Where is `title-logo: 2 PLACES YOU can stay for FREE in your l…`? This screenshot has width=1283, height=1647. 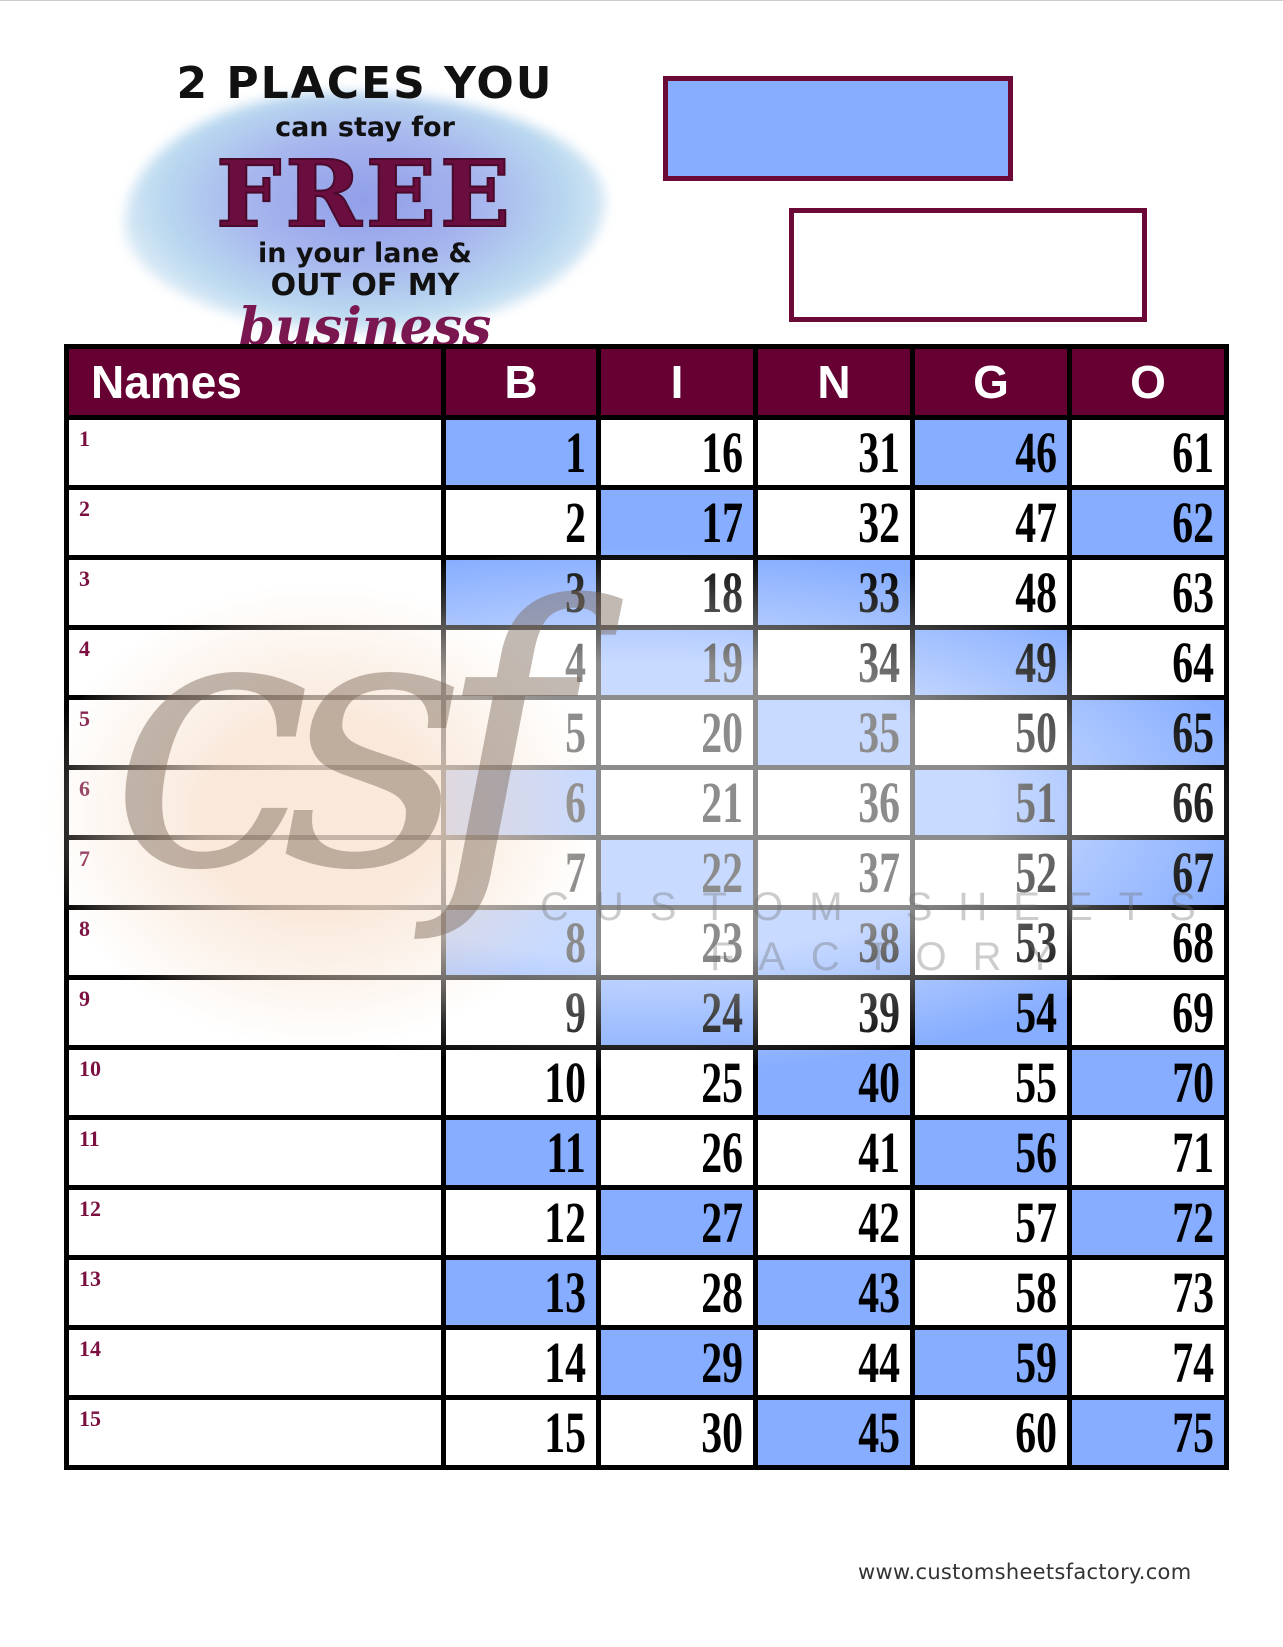
title-logo: 2 PLACES YOU can stay for FREE in your l… is located at coordinates (365, 205).